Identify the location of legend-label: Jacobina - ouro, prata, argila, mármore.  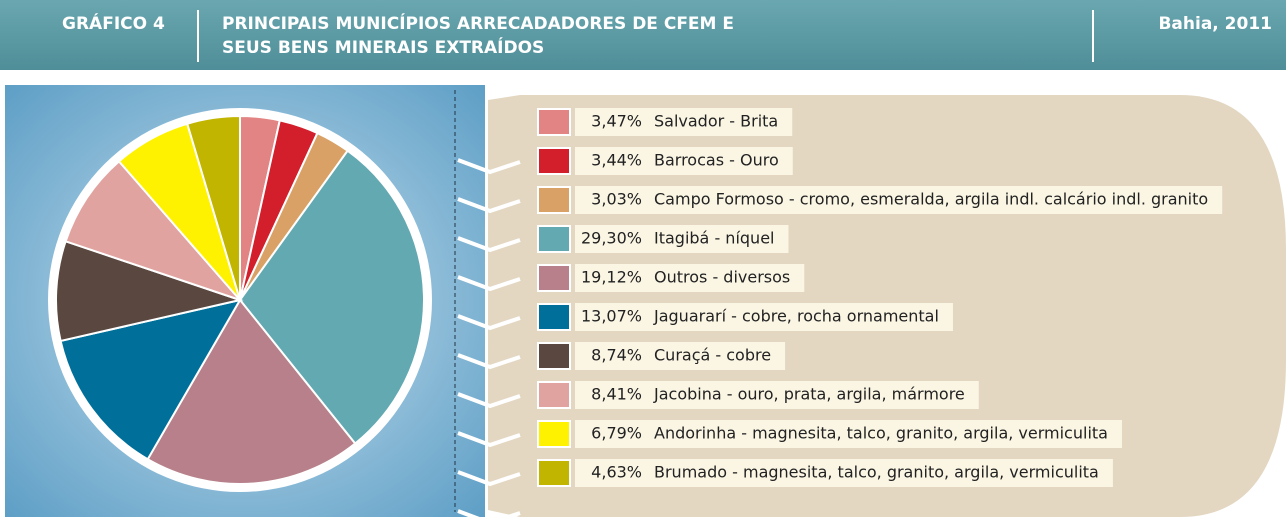
(809, 394).